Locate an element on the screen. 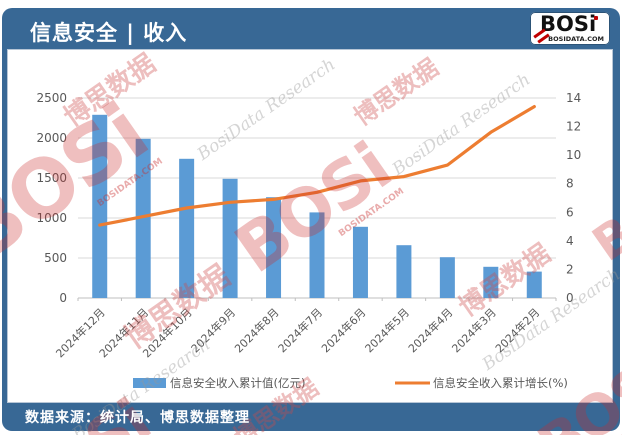 The width and height of the screenshot is (622, 435). bosi-logo: BOSi BOSIDATA.COM is located at coordinates (570, 28).